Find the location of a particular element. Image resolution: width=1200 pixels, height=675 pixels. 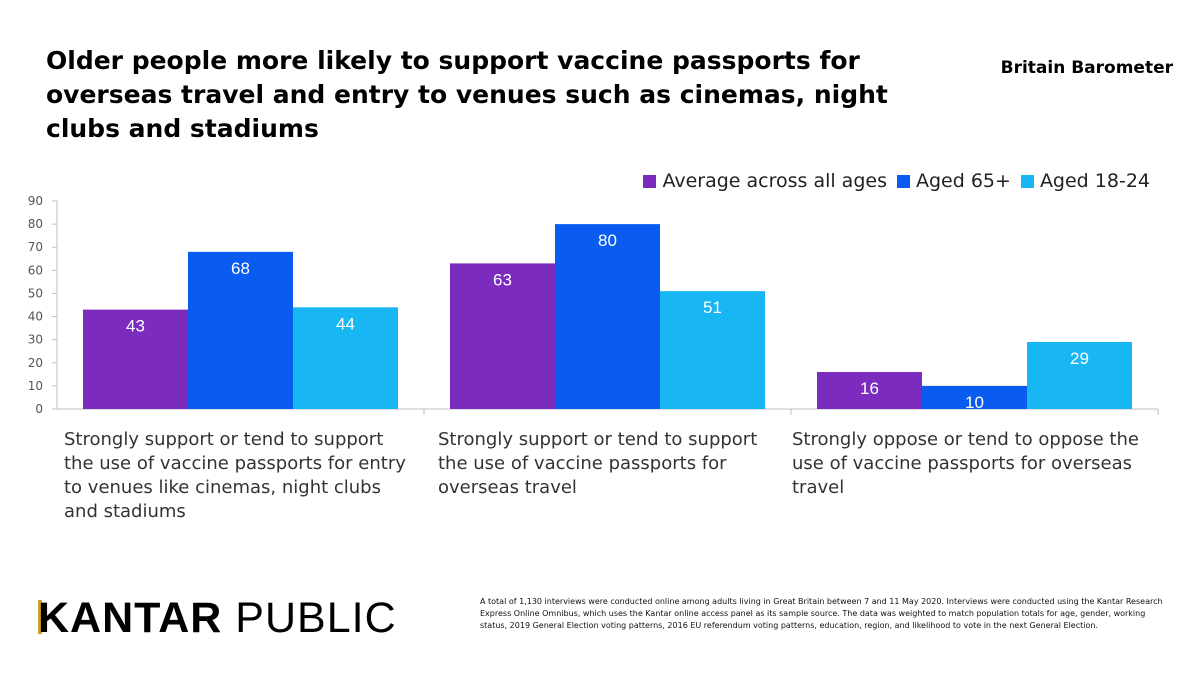

data-label: 68 is located at coordinates (240, 268).